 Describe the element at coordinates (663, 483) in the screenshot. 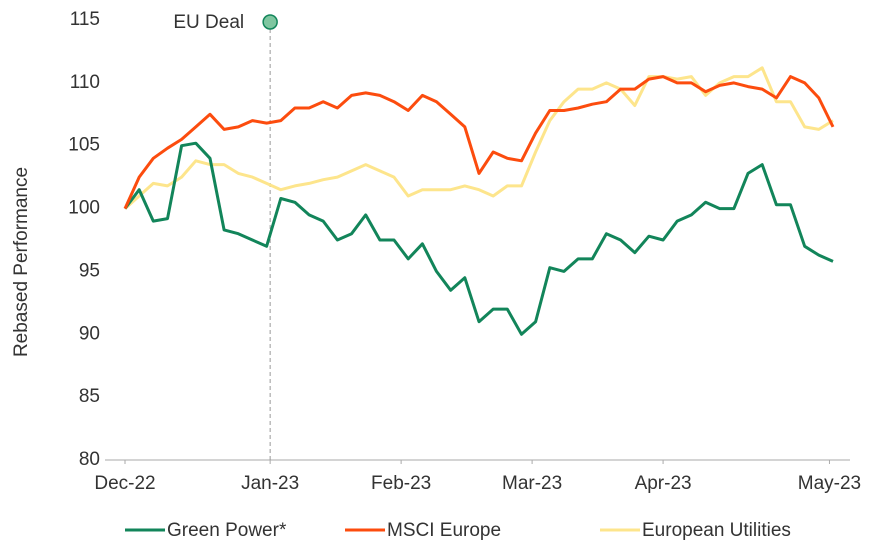

I see `x-tick-label: Apr-23` at that location.